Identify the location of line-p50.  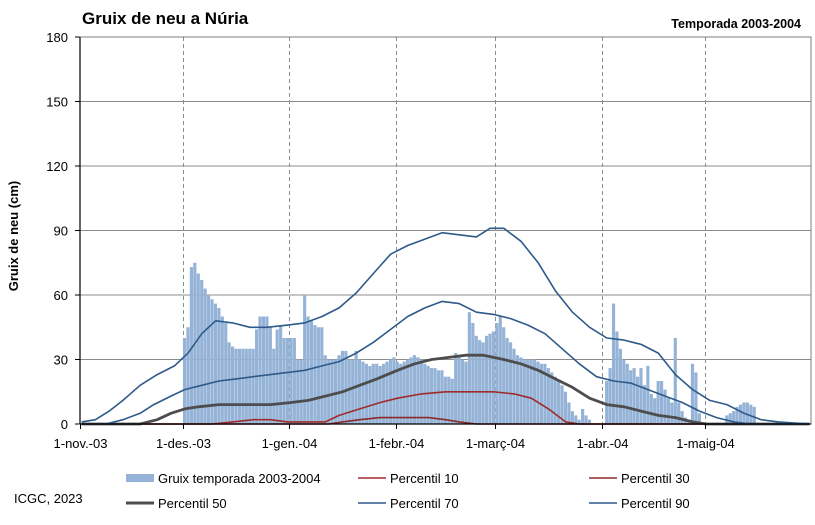
(445, 389).